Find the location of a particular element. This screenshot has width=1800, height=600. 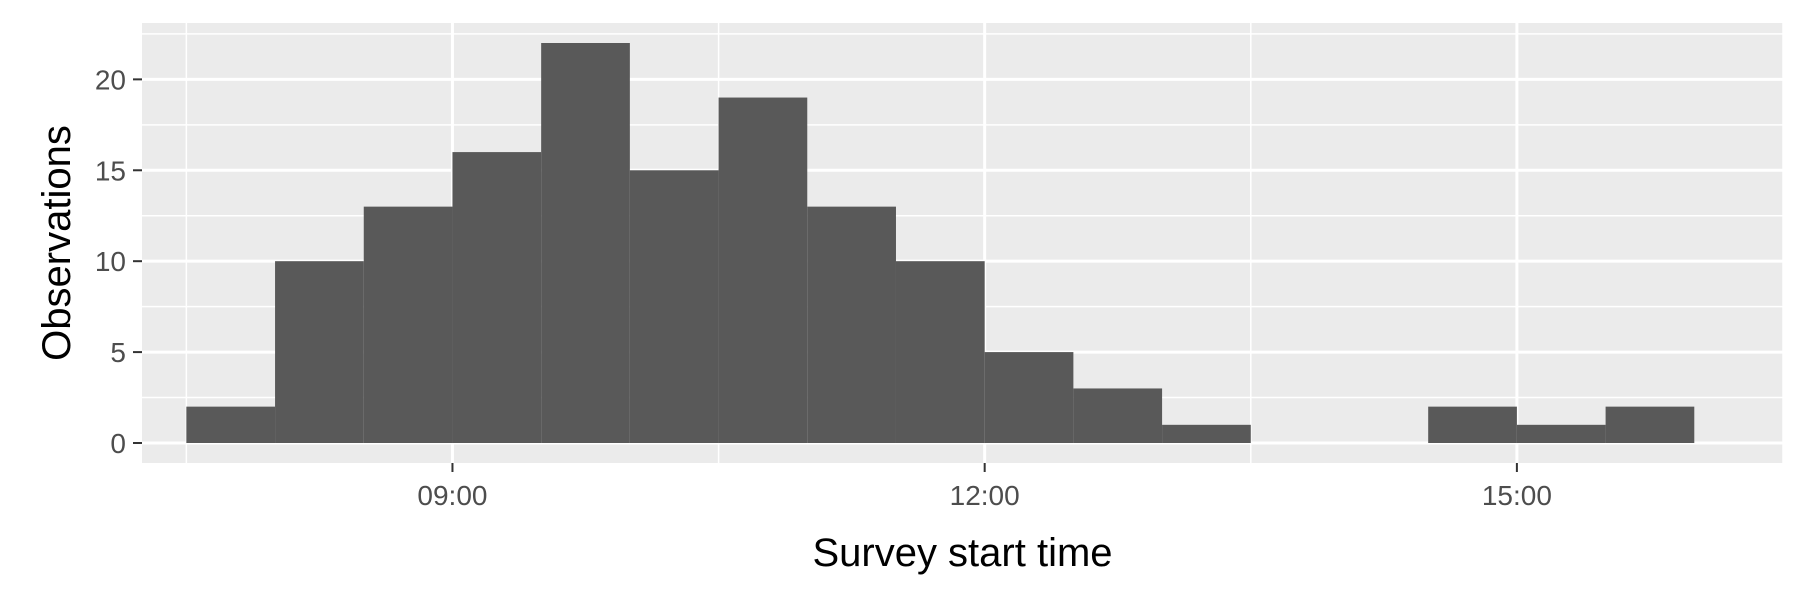

x-tick-label: 12:00 is located at coordinates (985, 495).